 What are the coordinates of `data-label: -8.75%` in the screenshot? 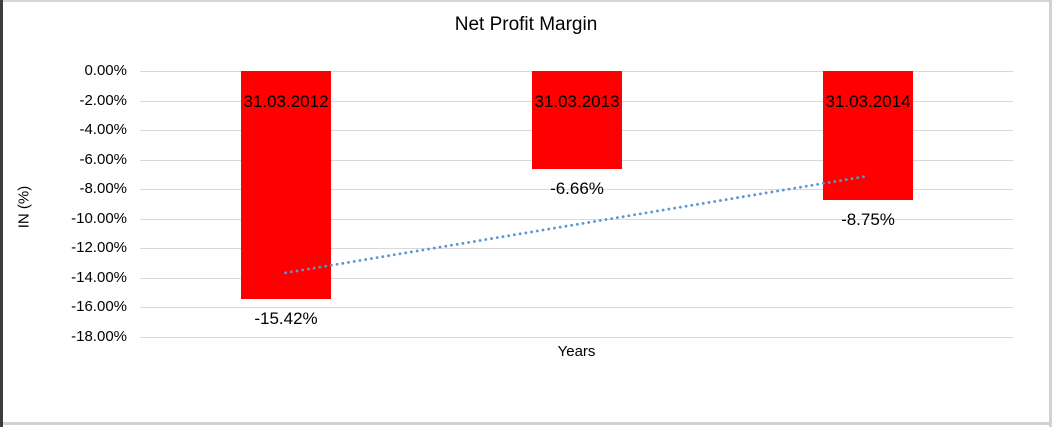 It's located at (868, 219).